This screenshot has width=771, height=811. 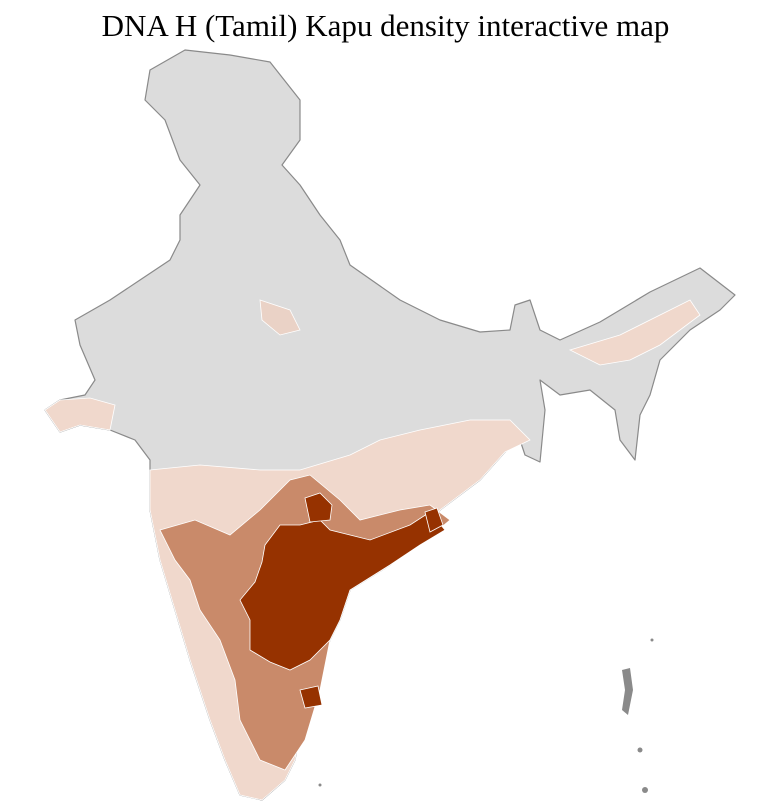 I want to click on region-low-density-northeast, so click(x=634, y=332).